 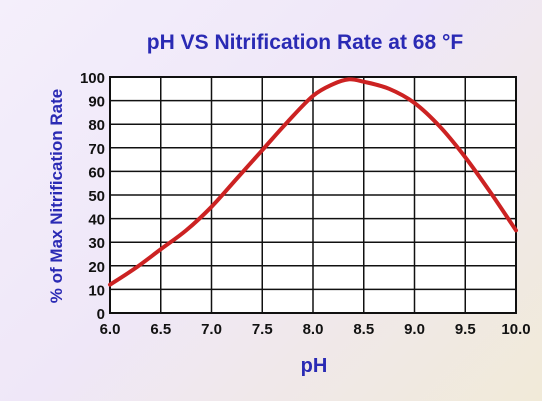 I want to click on y-tick-label: 100, so click(x=92, y=78).